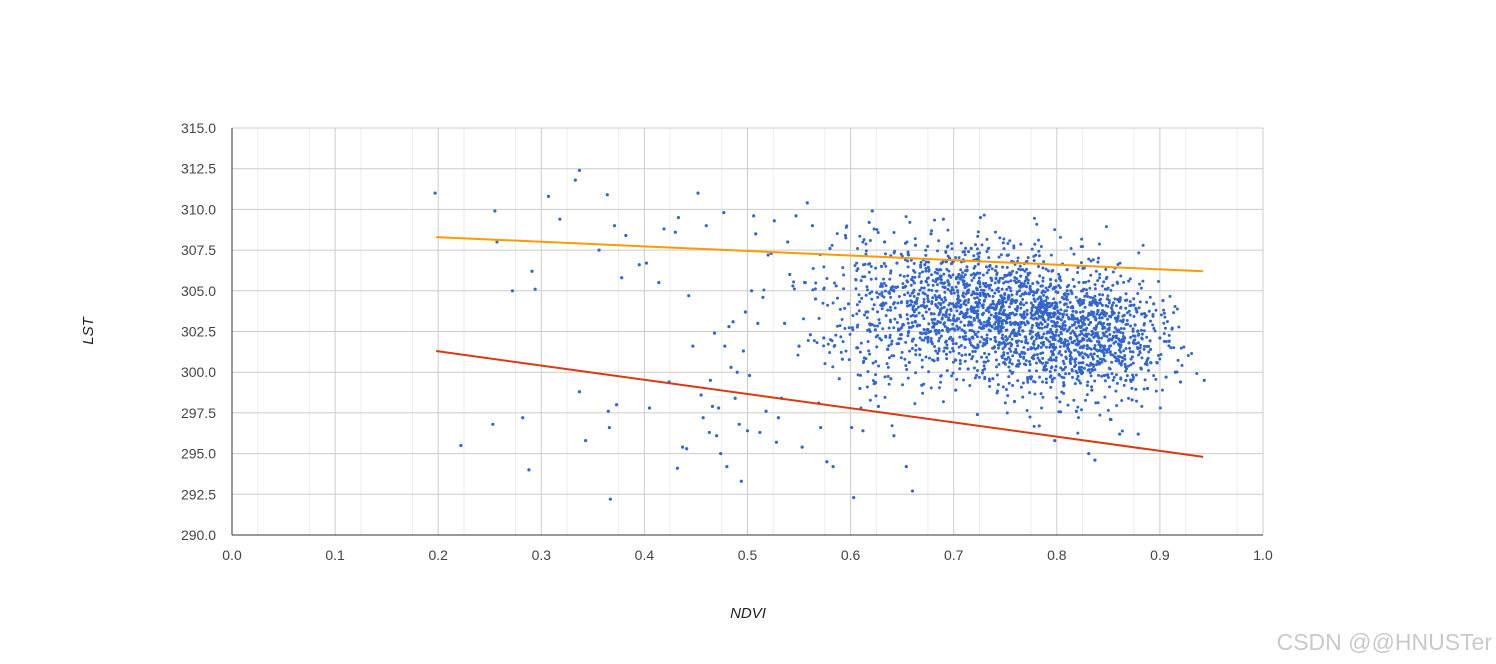 Image resolution: width=1496 pixels, height=664 pixels. I want to click on y-tick-label: 300.0, so click(198, 372).